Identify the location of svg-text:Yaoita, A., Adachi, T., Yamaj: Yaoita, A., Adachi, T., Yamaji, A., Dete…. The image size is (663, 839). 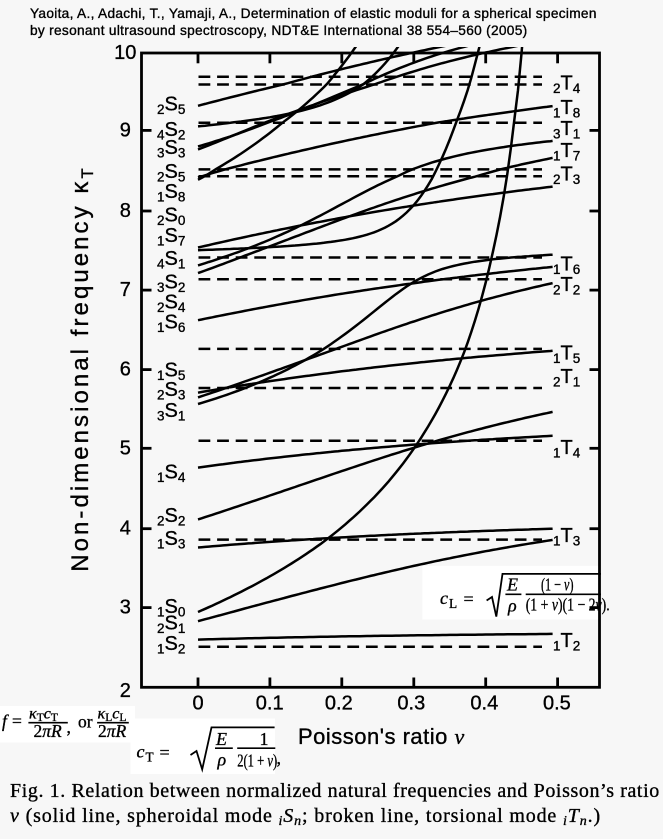
(313, 13).